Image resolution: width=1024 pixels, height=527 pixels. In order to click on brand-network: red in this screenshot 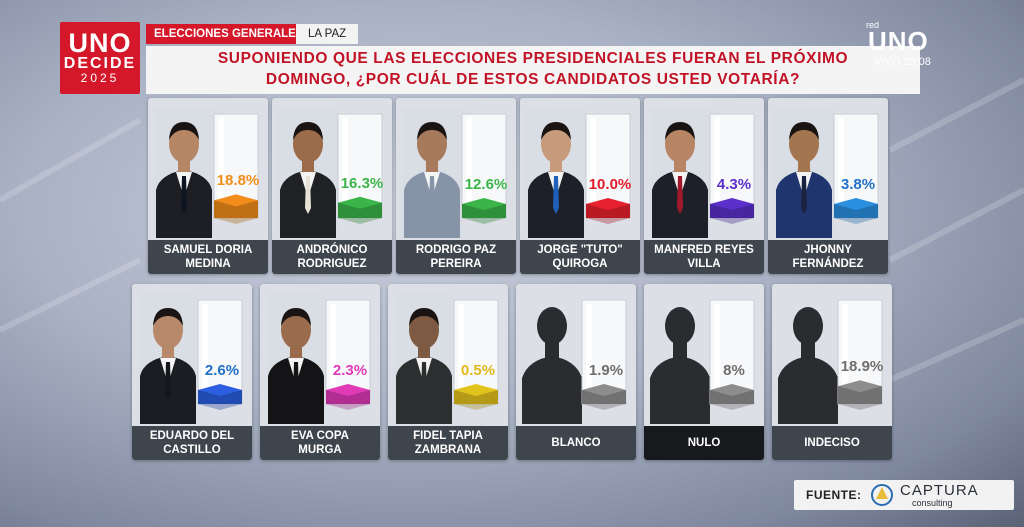, I will do `click(873, 25)`.